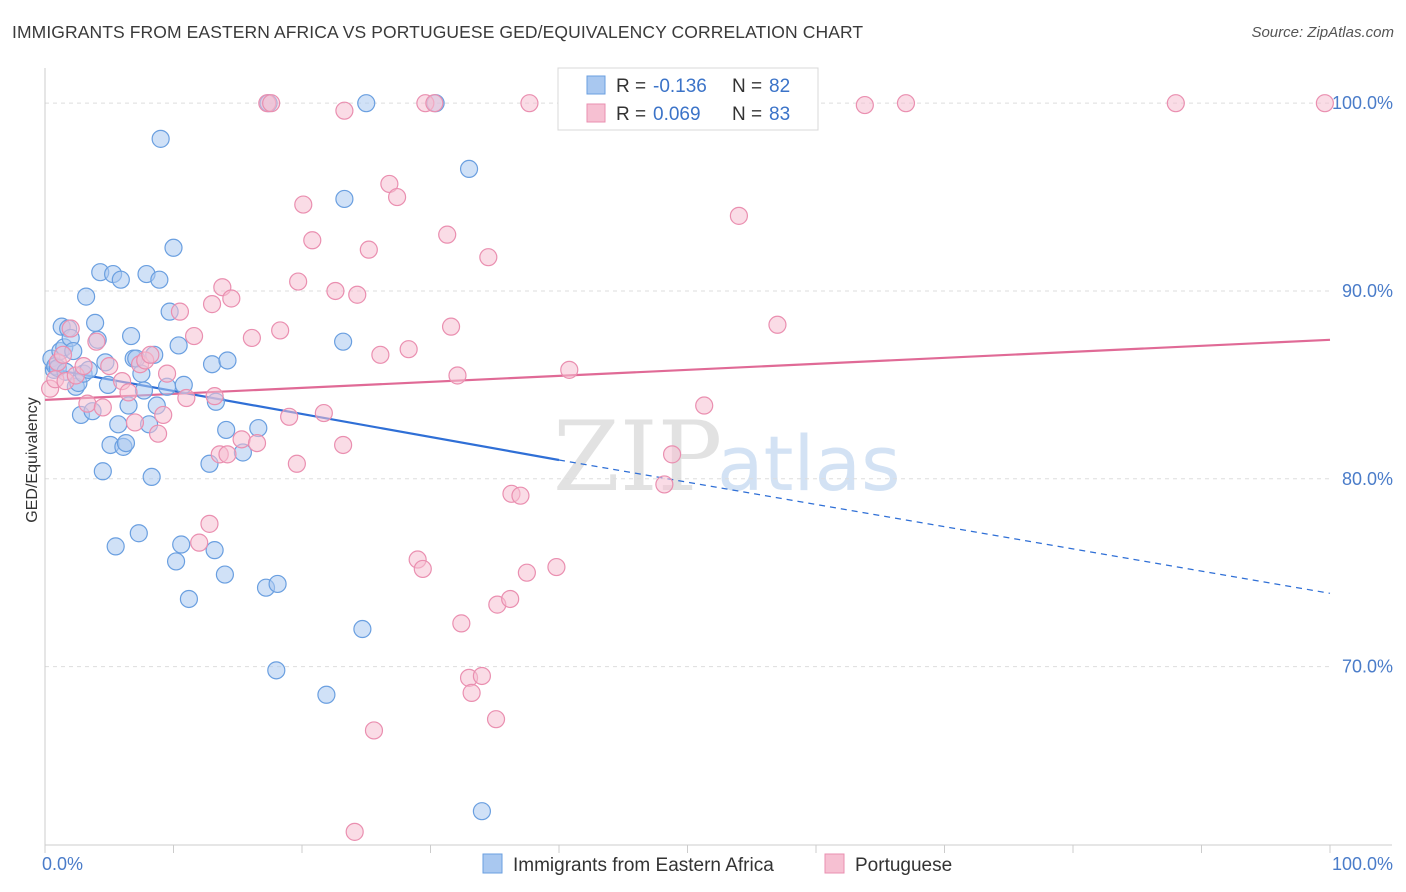  What do you see at coordinates (680, 86) in the screenshot?
I see `legend-r-value: -0.136` at bounding box center [680, 86].